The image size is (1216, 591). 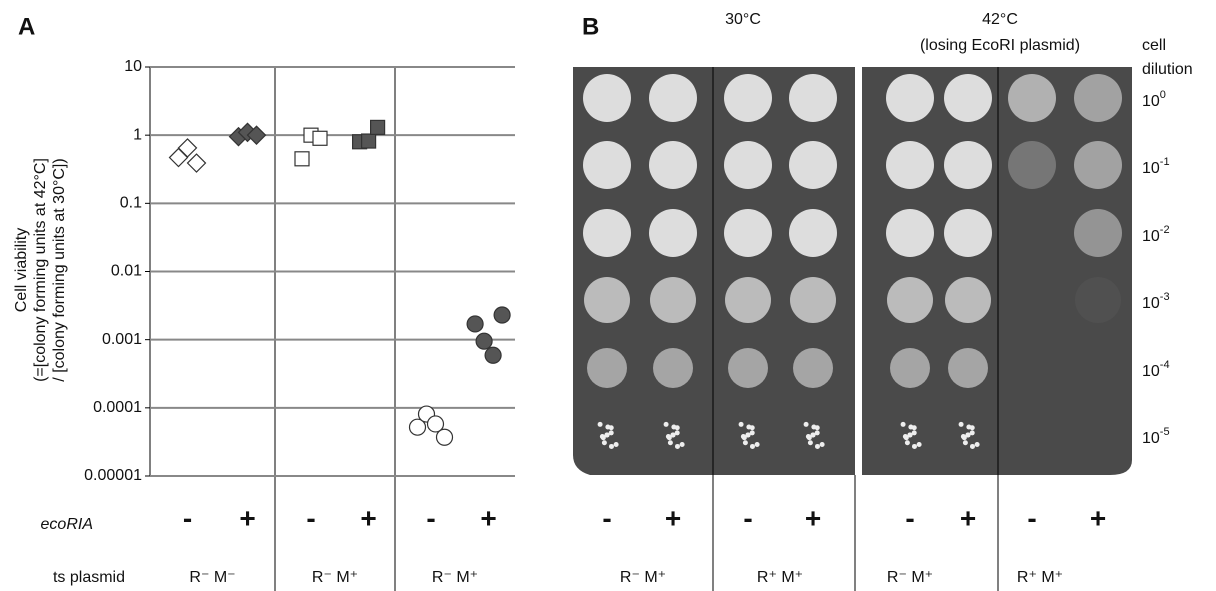 I want to click on y-label-line: Cell viability, so click(x=21, y=270).